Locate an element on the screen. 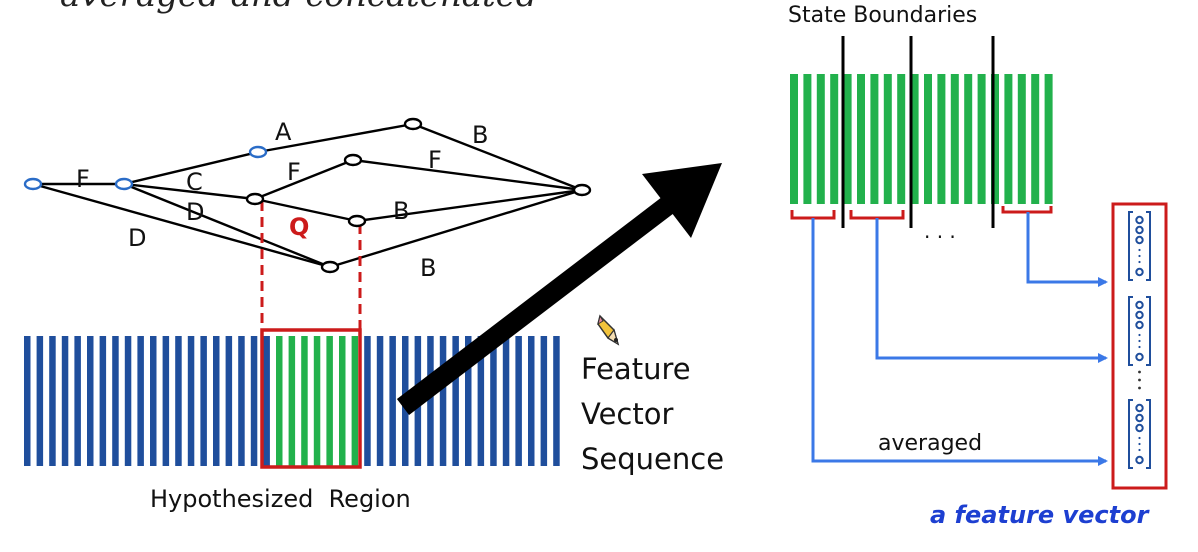  slide-title-fragment: averaged and concatenated is located at coordinates (299, 7).